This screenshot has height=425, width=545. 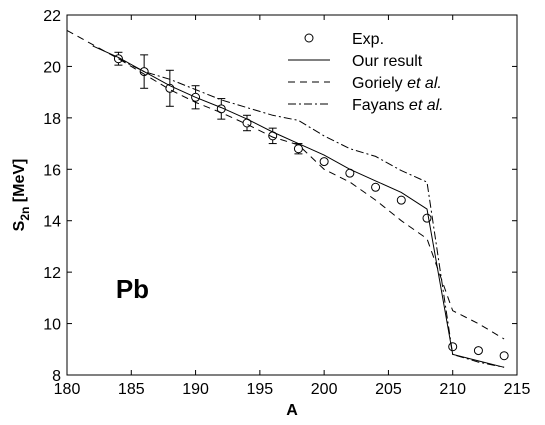 I want to click on y-axis-title: S2n [MeV], so click(x=21, y=195).